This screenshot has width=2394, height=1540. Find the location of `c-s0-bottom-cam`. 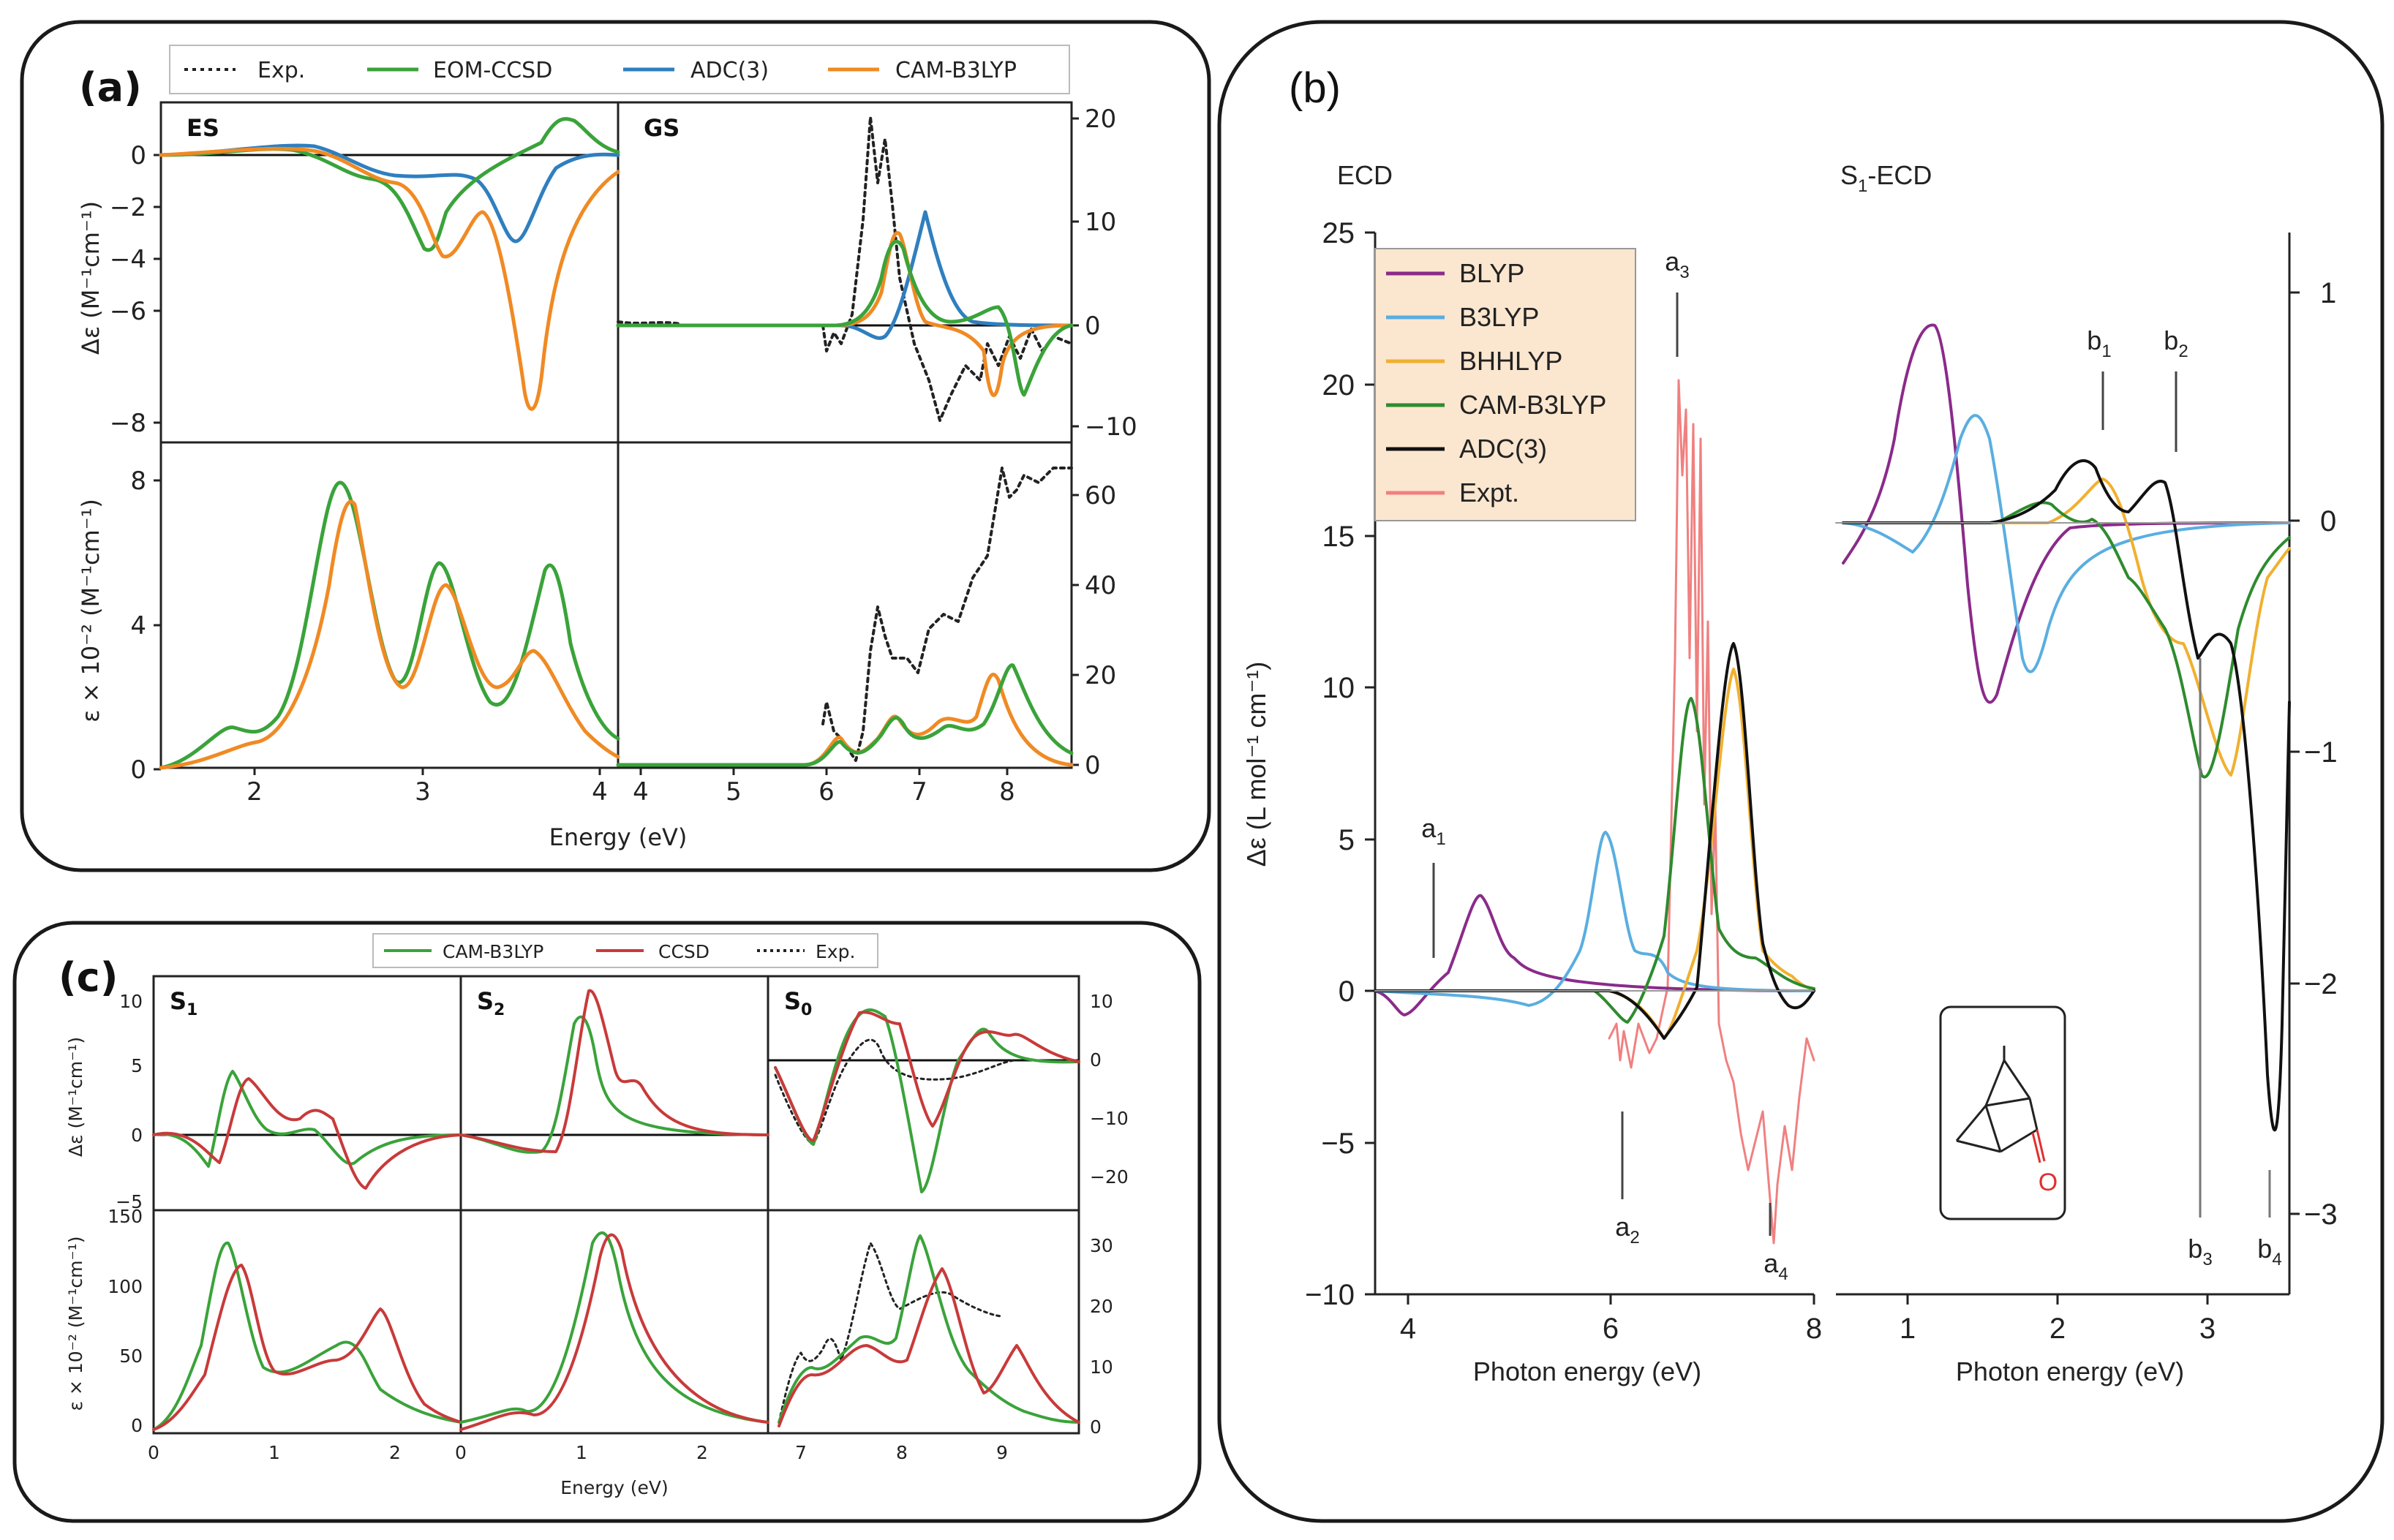

c-s0-bottom-cam is located at coordinates (929, 1329).